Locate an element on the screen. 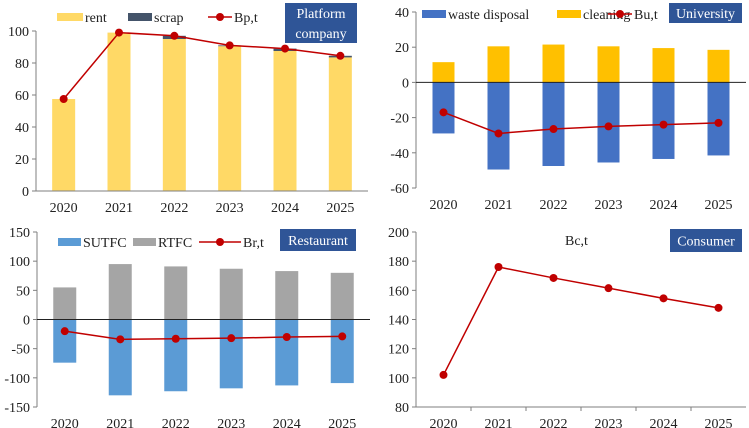 The width and height of the screenshot is (749, 428). legend: SUTFC RTFC Br,t is located at coordinates (161, 243).